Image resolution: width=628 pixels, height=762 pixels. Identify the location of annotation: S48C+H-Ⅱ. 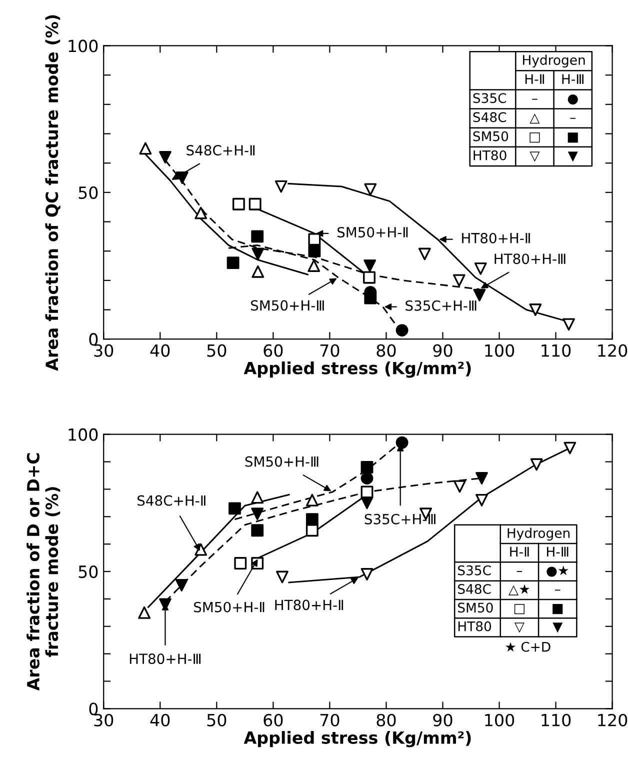
(220, 150).